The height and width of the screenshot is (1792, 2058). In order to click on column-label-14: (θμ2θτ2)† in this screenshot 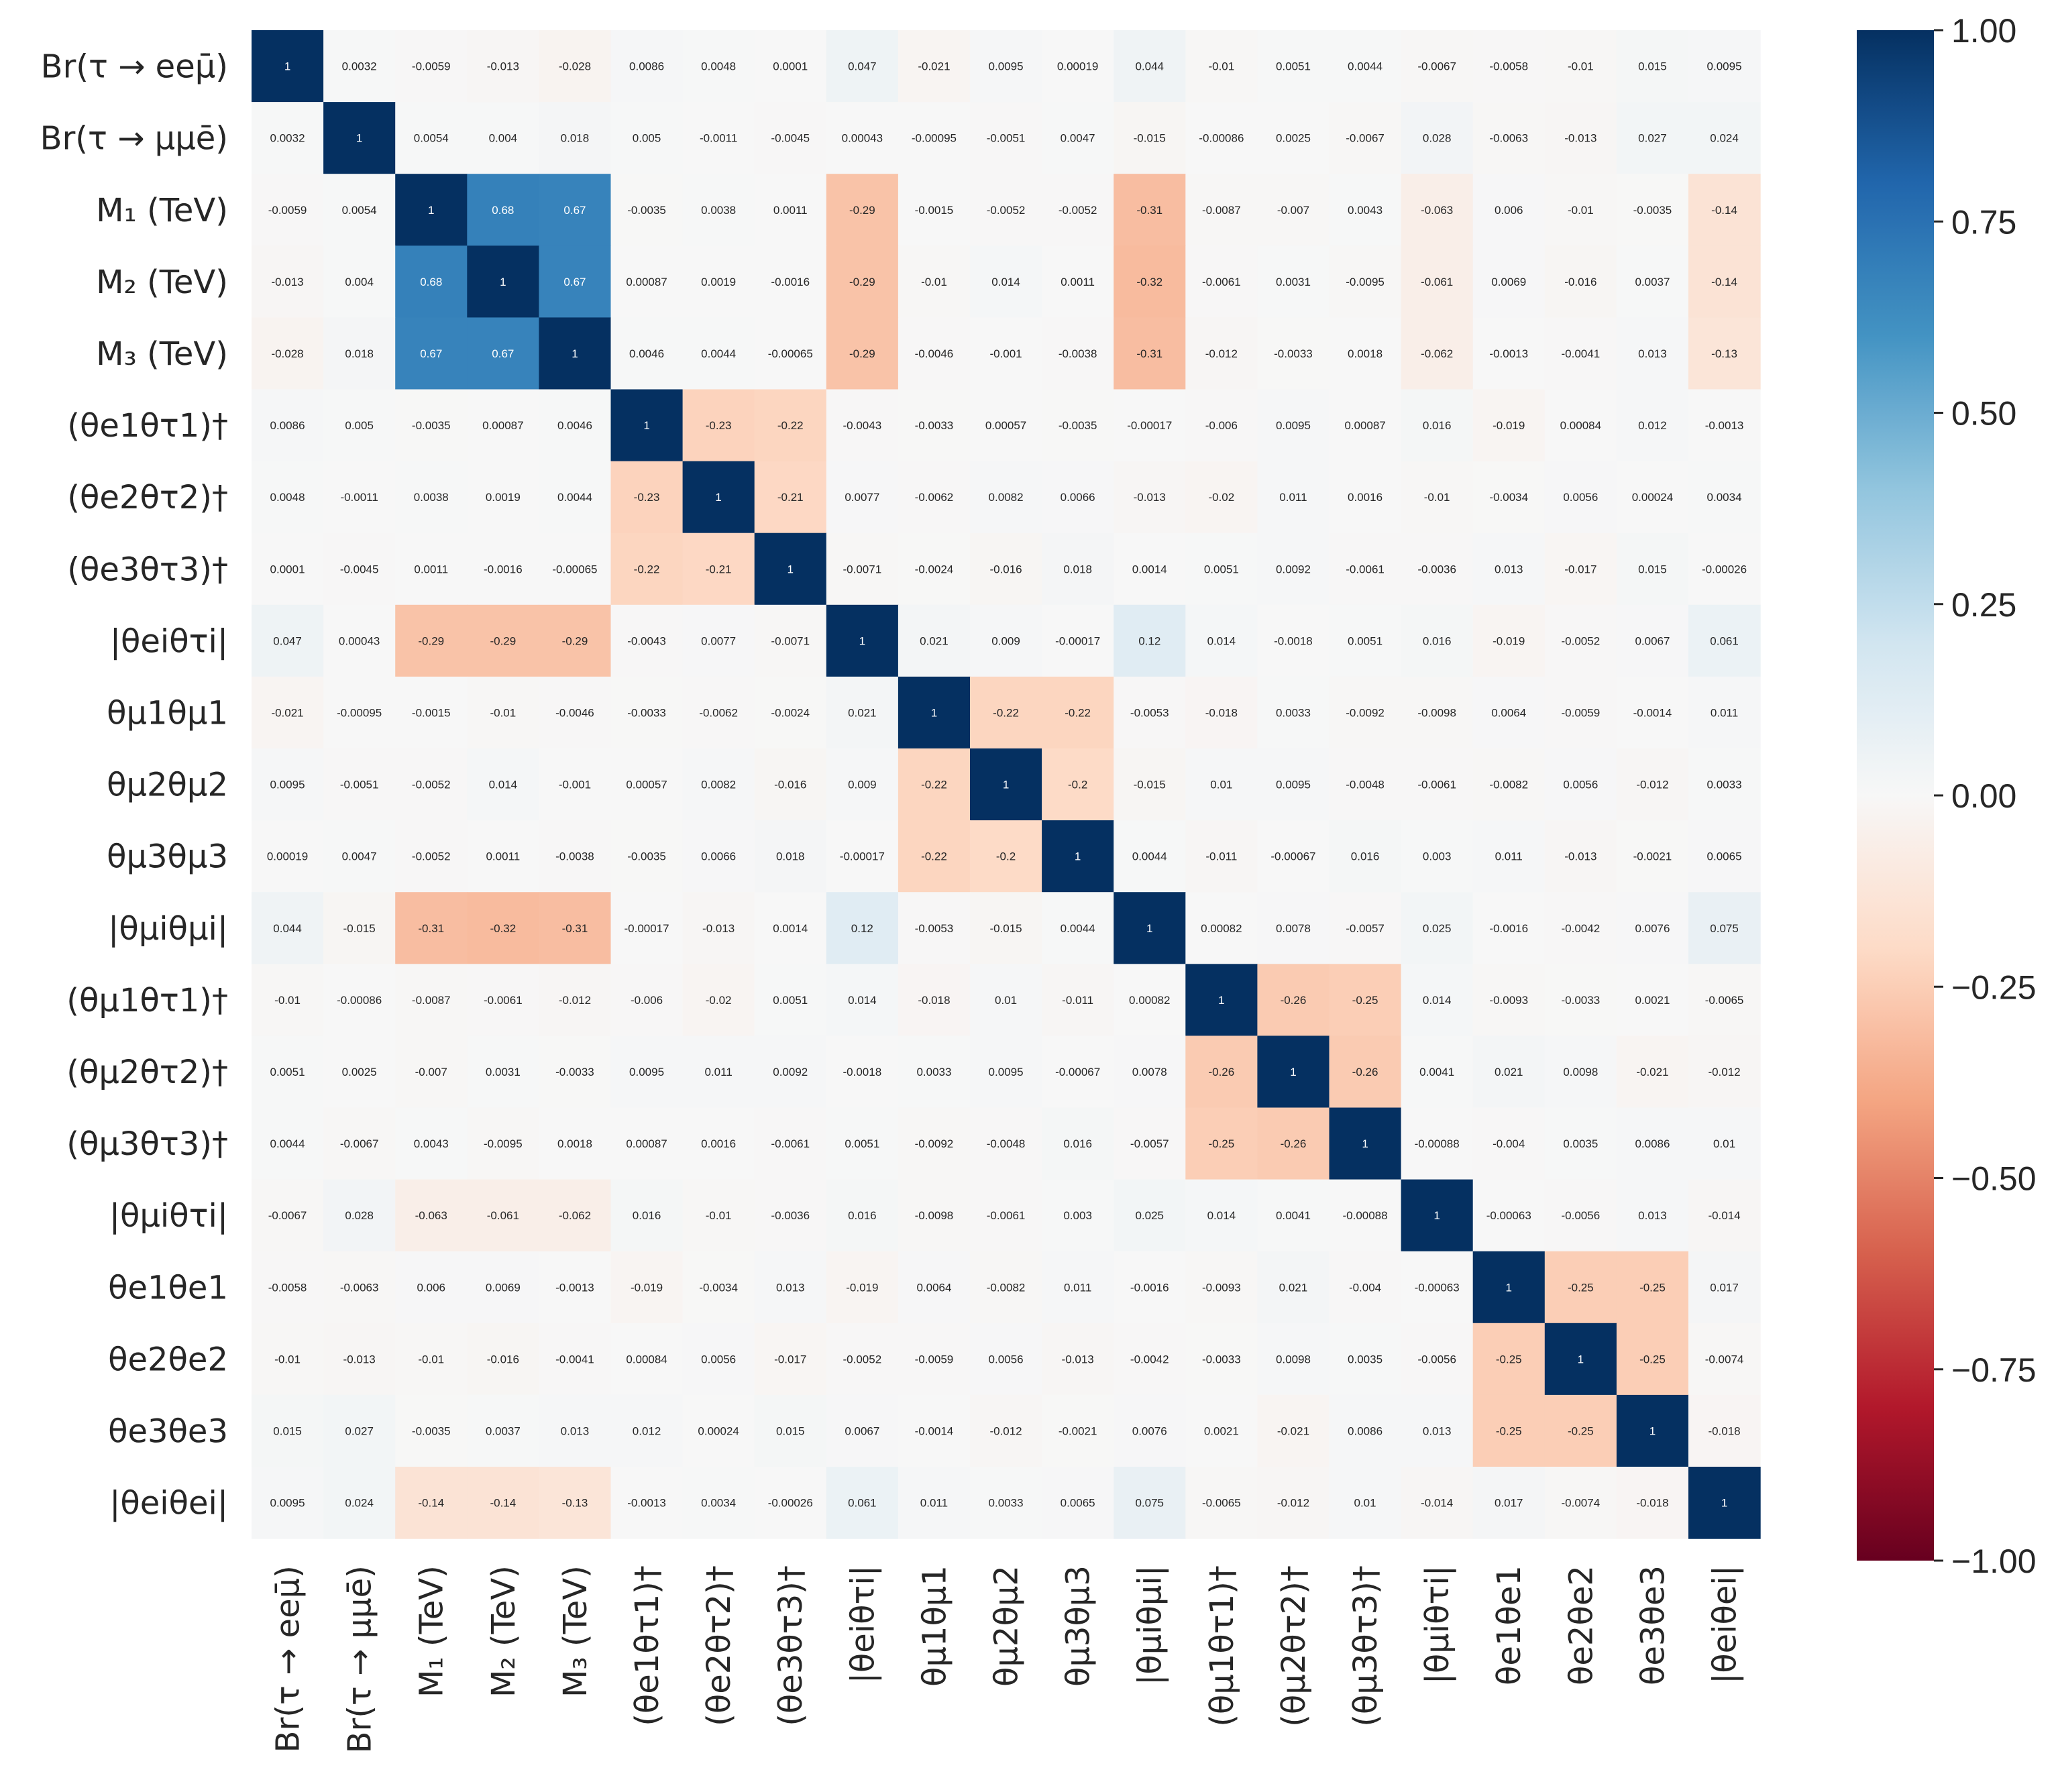, I will do `click(1294, 1646)`.